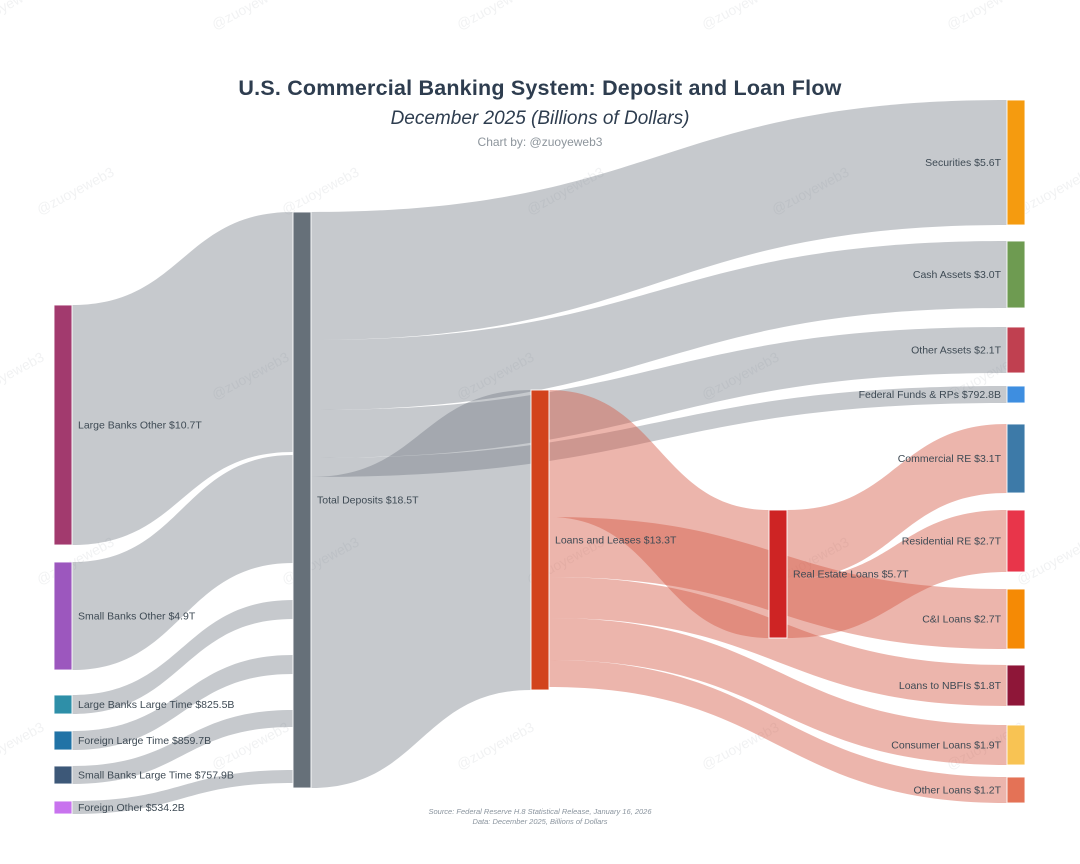 The height and width of the screenshot is (864, 1080). Describe the element at coordinates (1016, 790) in the screenshot. I see `node-other_loans` at that location.